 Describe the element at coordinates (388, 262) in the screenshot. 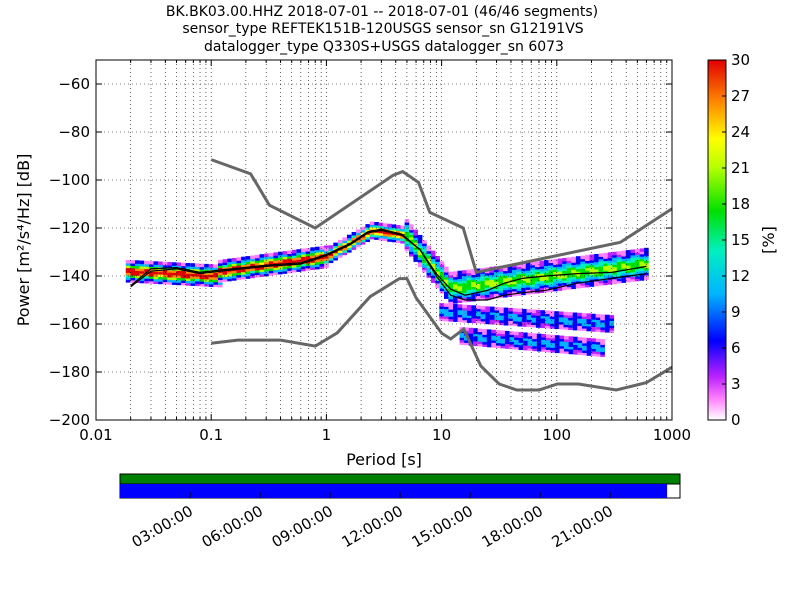

I see `median-curve` at that location.